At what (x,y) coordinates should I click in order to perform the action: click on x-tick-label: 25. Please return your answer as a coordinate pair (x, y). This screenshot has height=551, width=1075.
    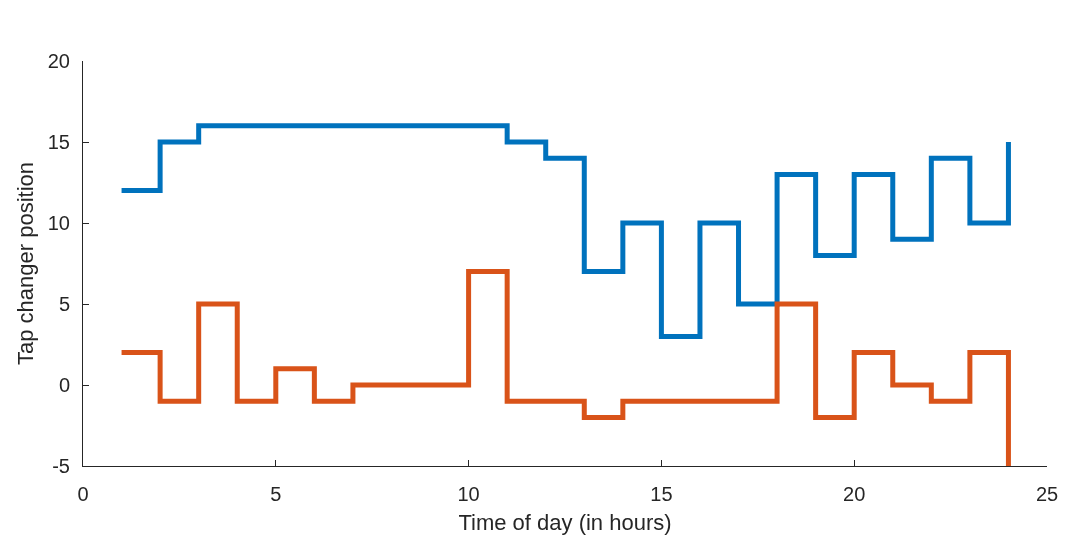
    Looking at the image, I should click on (1047, 494).